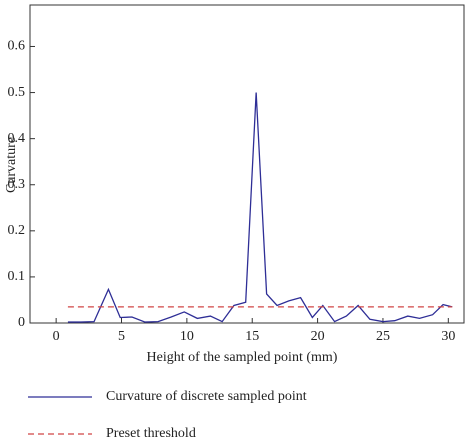 The height and width of the screenshot is (448, 474). I want to click on x-axis-label: Height of the sampled point (mm), so click(242, 357).